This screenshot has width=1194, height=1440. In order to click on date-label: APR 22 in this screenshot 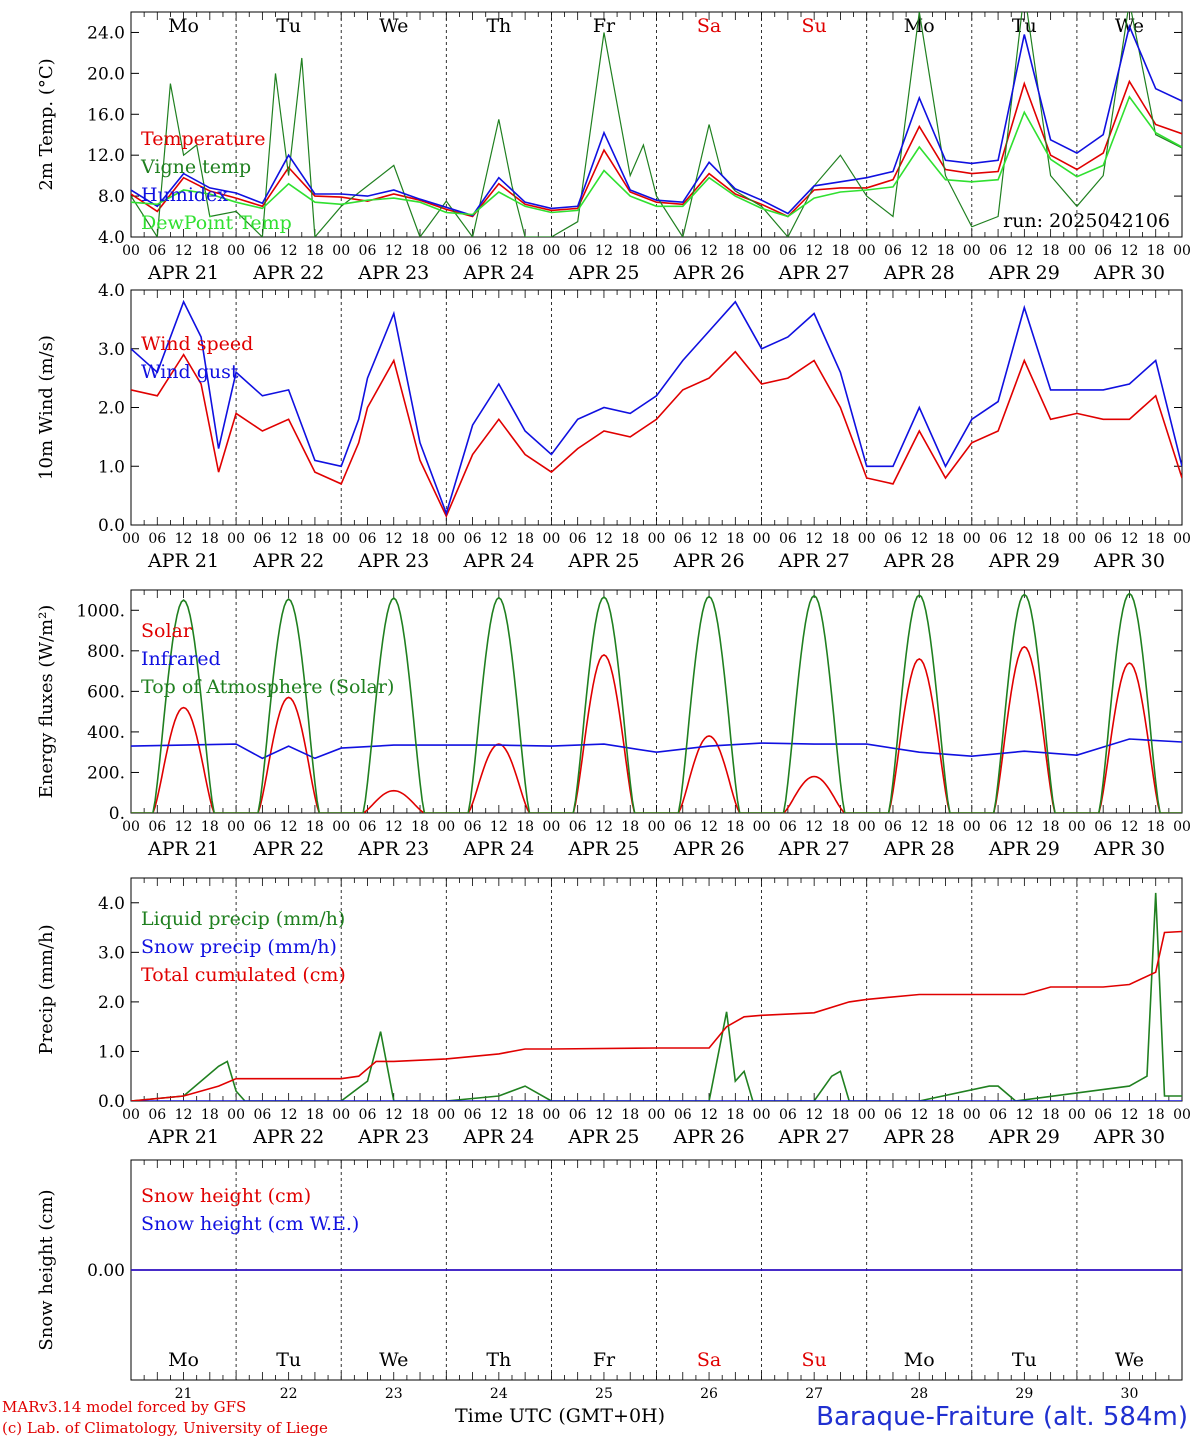, I will do `click(288, 561)`.